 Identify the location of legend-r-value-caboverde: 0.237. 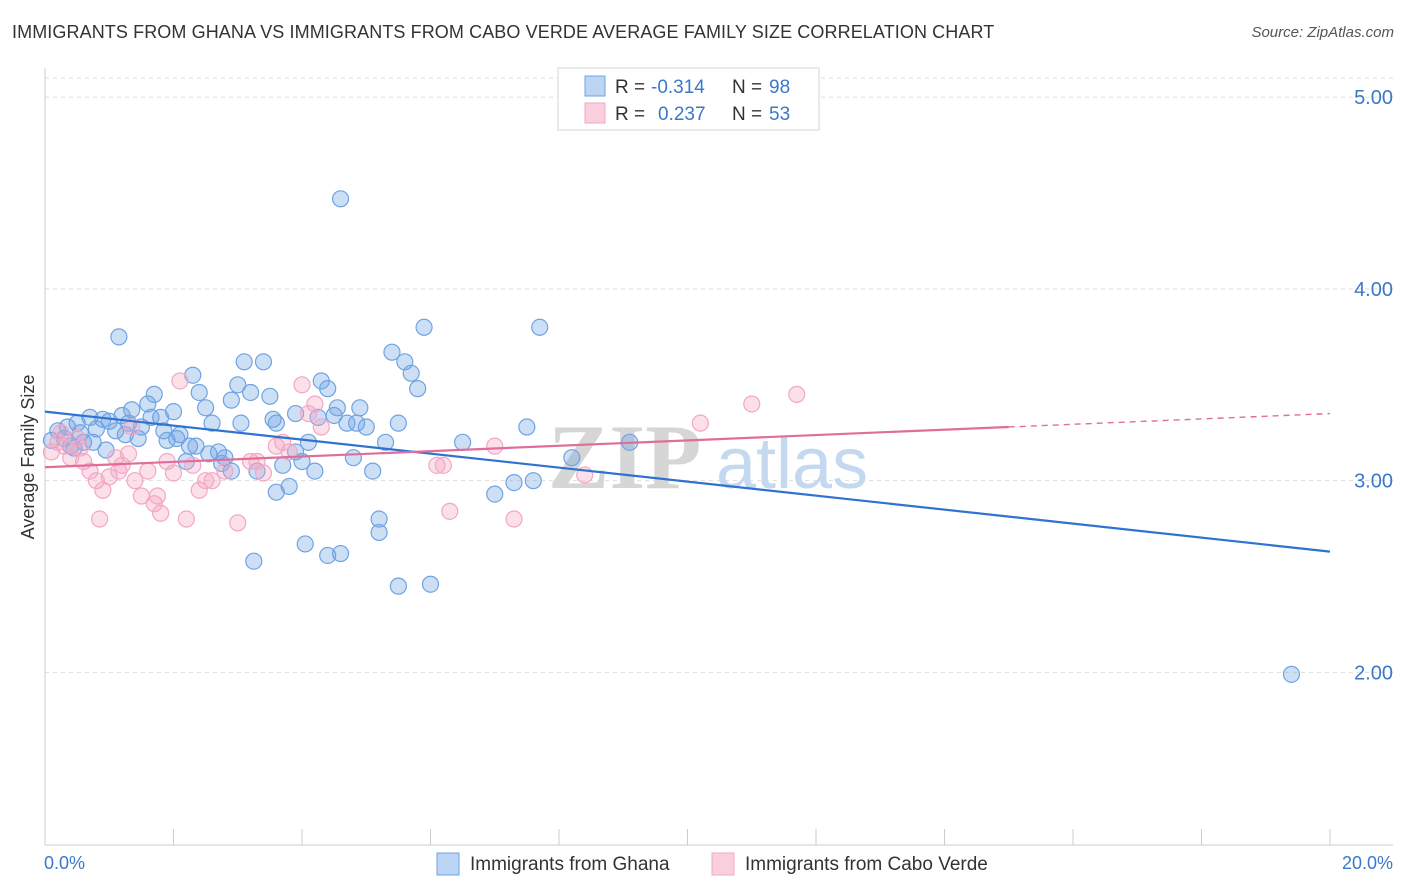
(682, 114).